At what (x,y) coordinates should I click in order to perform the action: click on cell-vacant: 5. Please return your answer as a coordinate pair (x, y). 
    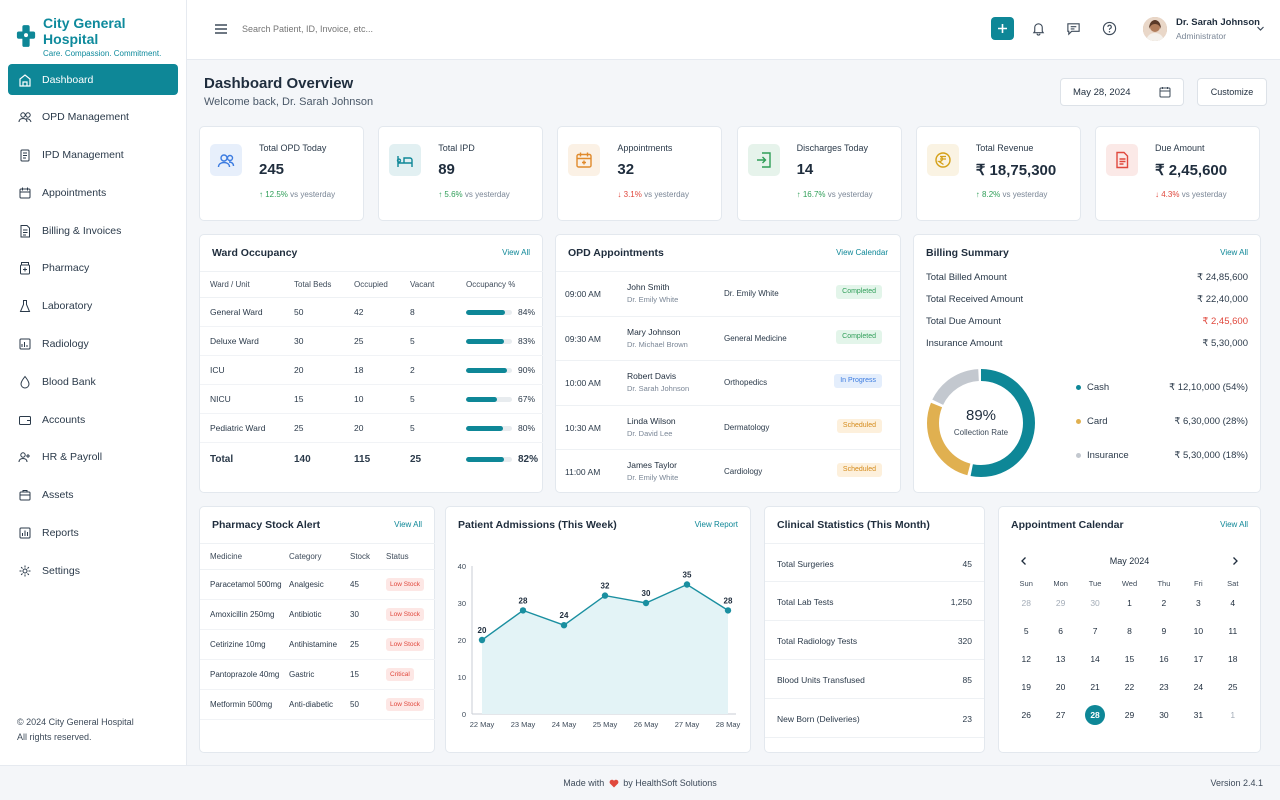
    Looking at the image, I should click on (438, 428).